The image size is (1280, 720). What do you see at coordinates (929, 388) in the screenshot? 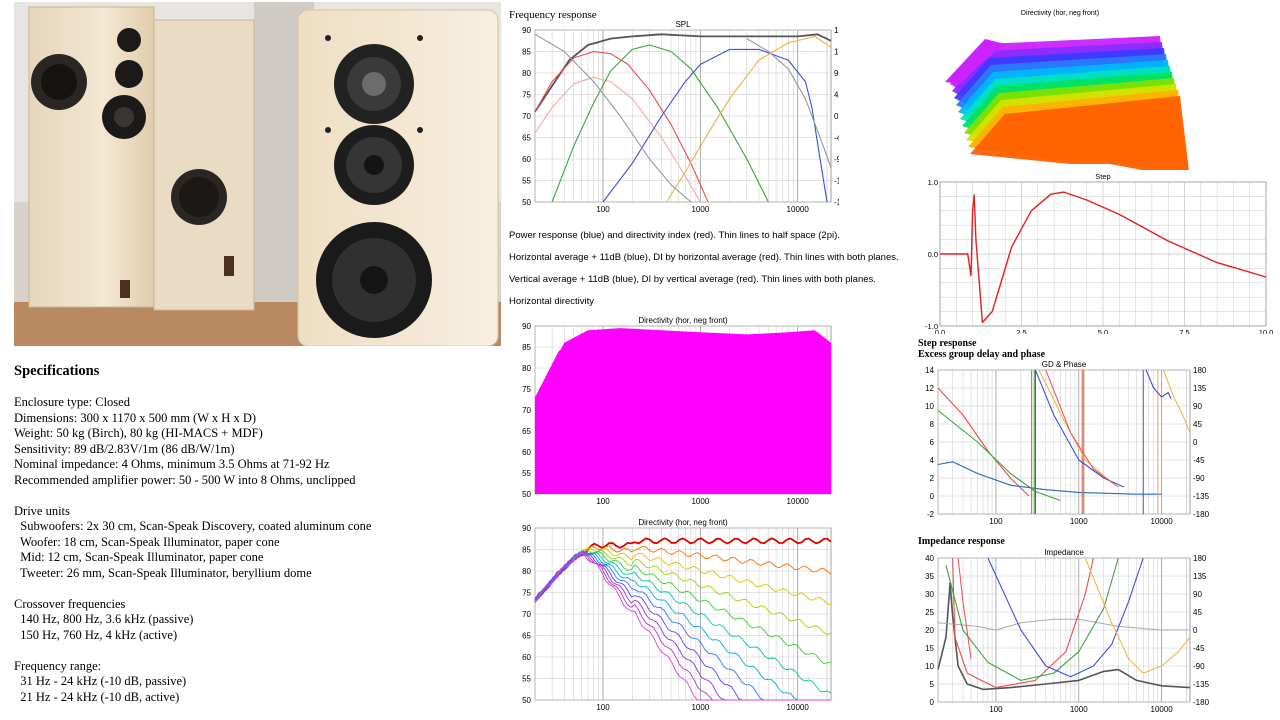
I see `y-tick-label: 12` at bounding box center [929, 388].